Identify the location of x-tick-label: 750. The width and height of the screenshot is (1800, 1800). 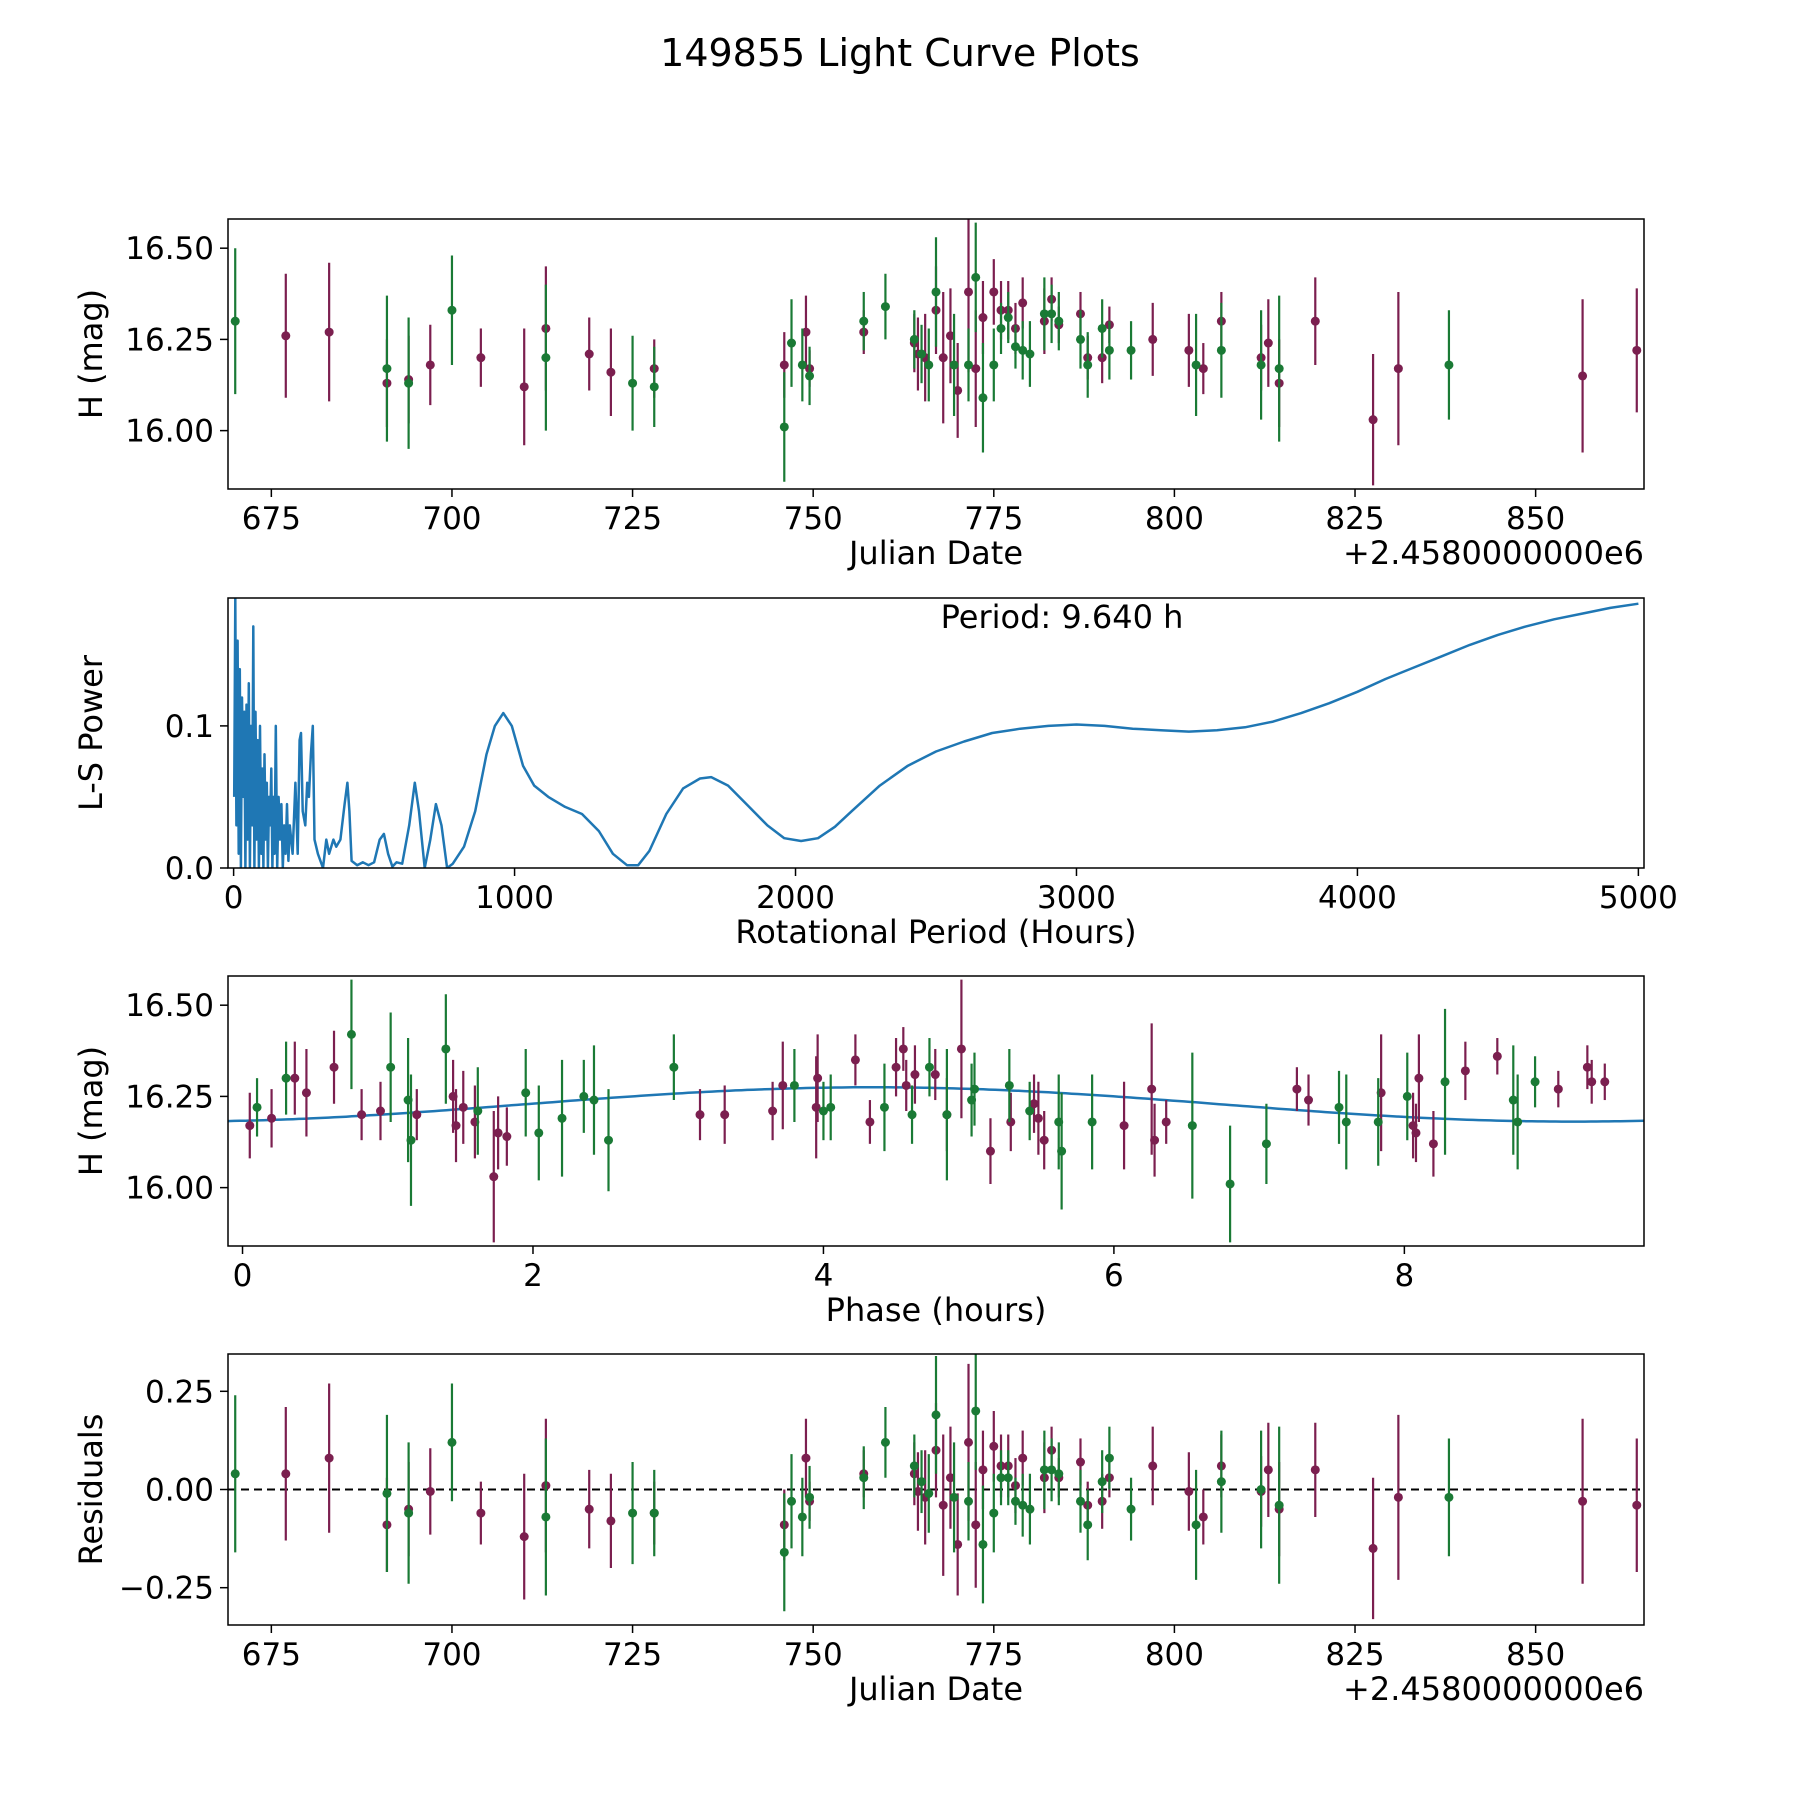
(813, 1655).